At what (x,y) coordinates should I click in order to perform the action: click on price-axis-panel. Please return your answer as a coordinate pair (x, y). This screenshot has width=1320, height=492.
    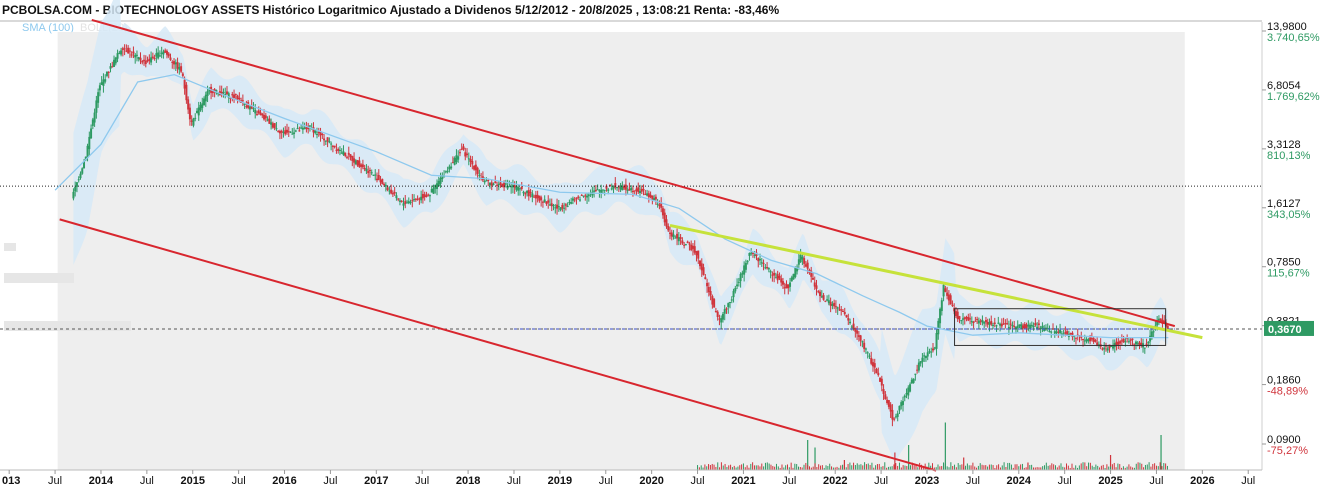
    Looking at the image, I should click on (1291, 246).